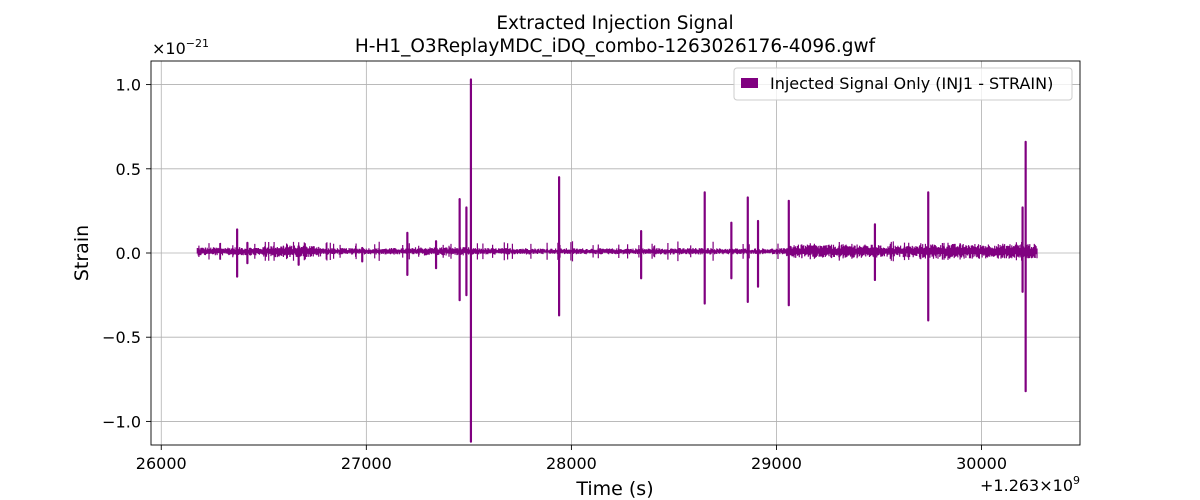 The height and width of the screenshot is (500, 1200). I want to click on y-scale-factor: ×10⁻²¹, so click(180, 47).